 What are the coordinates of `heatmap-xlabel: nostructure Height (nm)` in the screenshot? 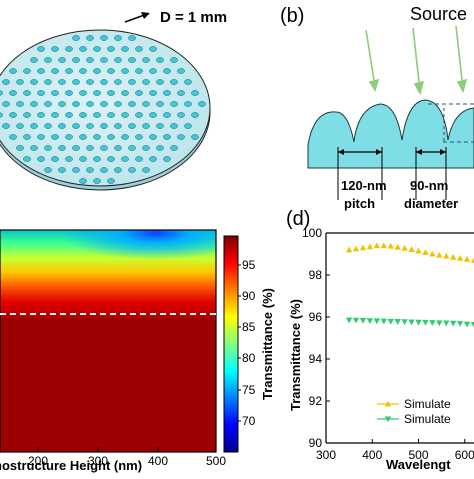 It's located at (71, 465).